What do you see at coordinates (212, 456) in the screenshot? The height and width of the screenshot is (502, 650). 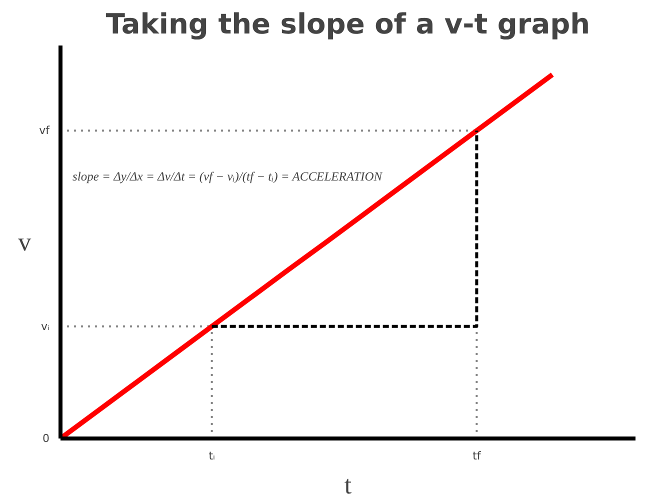 I see `x-tick-label: tᵢ` at bounding box center [212, 456].